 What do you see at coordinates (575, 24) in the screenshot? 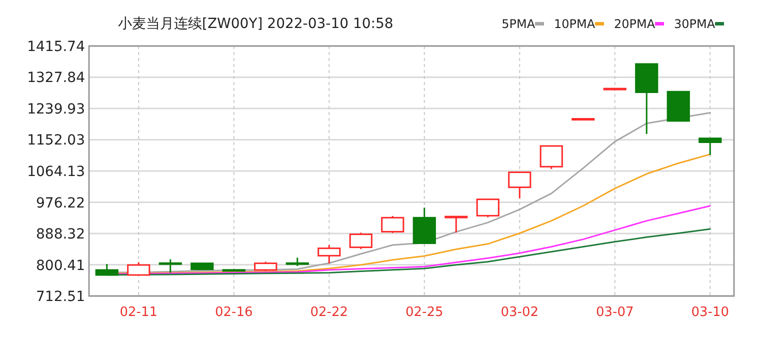
I see `legend-label: 10PMA` at bounding box center [575, 24].